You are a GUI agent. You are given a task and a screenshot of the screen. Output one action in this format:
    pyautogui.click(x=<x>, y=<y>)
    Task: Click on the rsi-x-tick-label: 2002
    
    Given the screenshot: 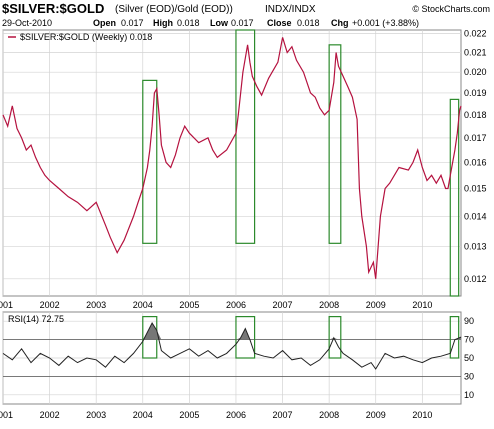 What is the action you would take?
    pyautogui.click(x=50, y=415)
    